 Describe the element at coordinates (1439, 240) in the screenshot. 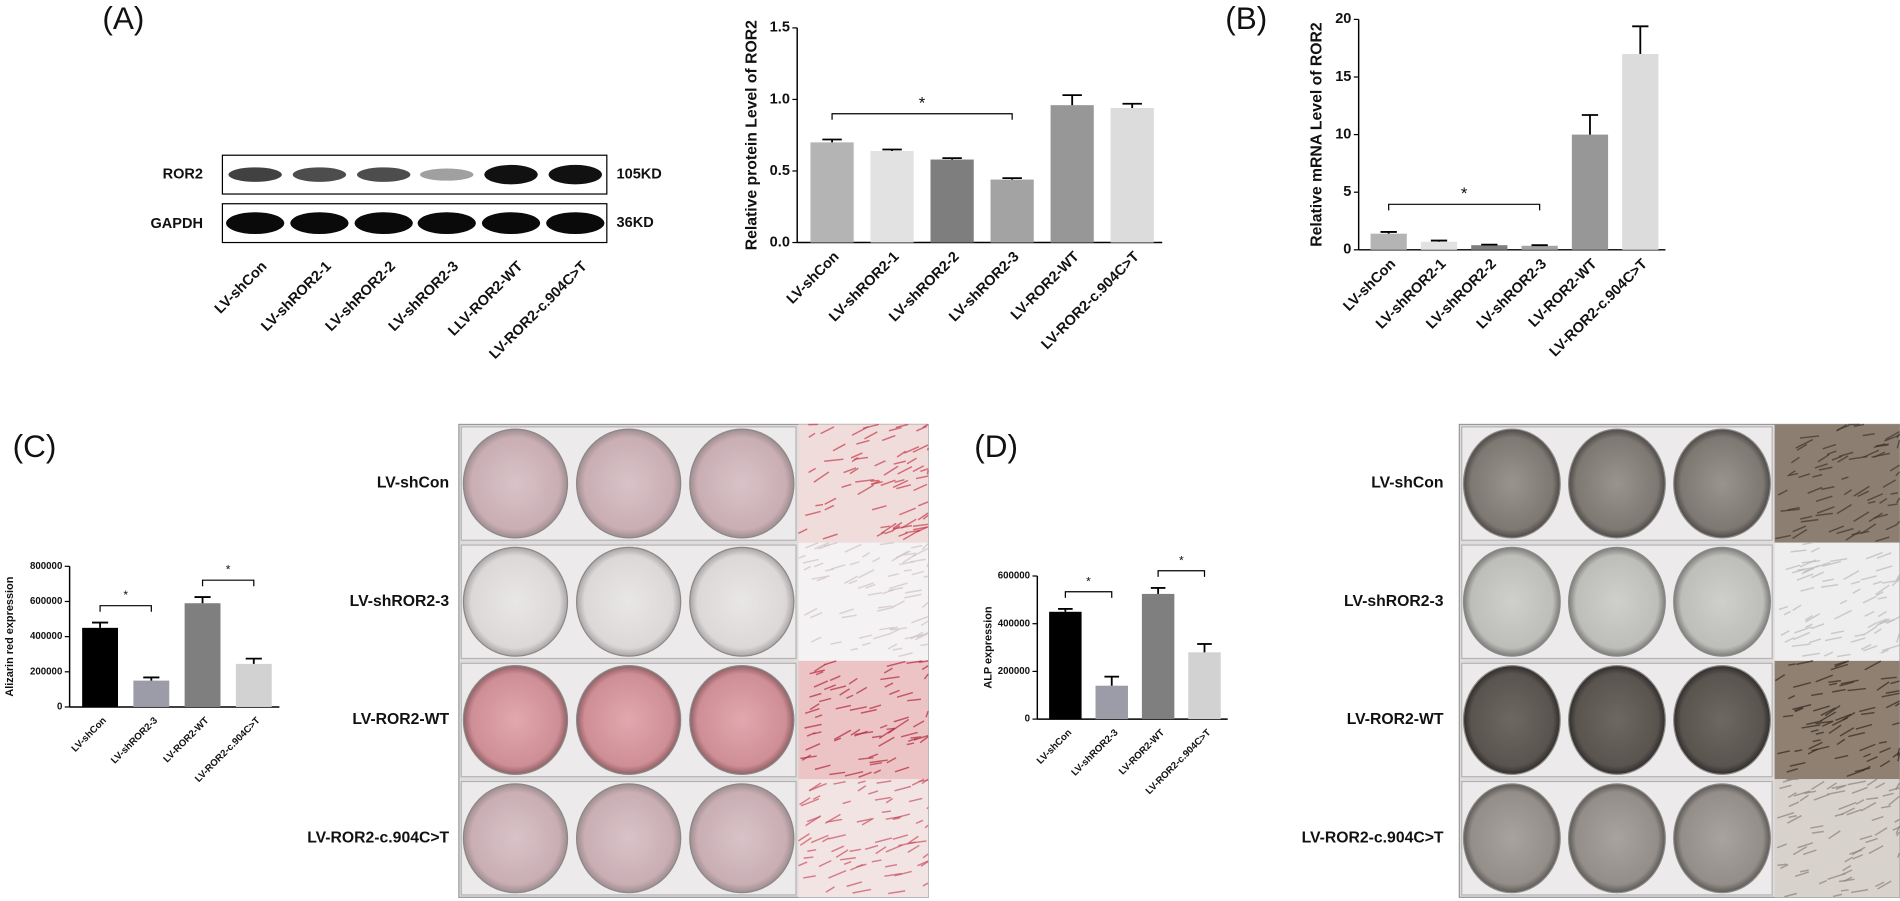

I see `error-bar` at that location.